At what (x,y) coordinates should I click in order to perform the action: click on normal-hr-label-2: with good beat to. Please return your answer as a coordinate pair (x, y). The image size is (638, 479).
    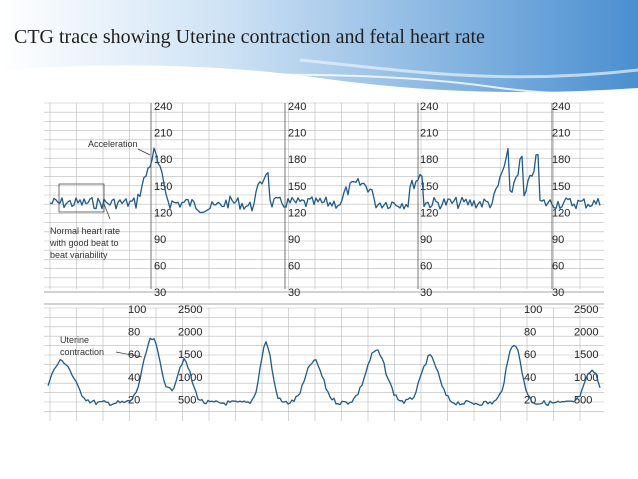
    Looking at the image, I should click on (84, 243).